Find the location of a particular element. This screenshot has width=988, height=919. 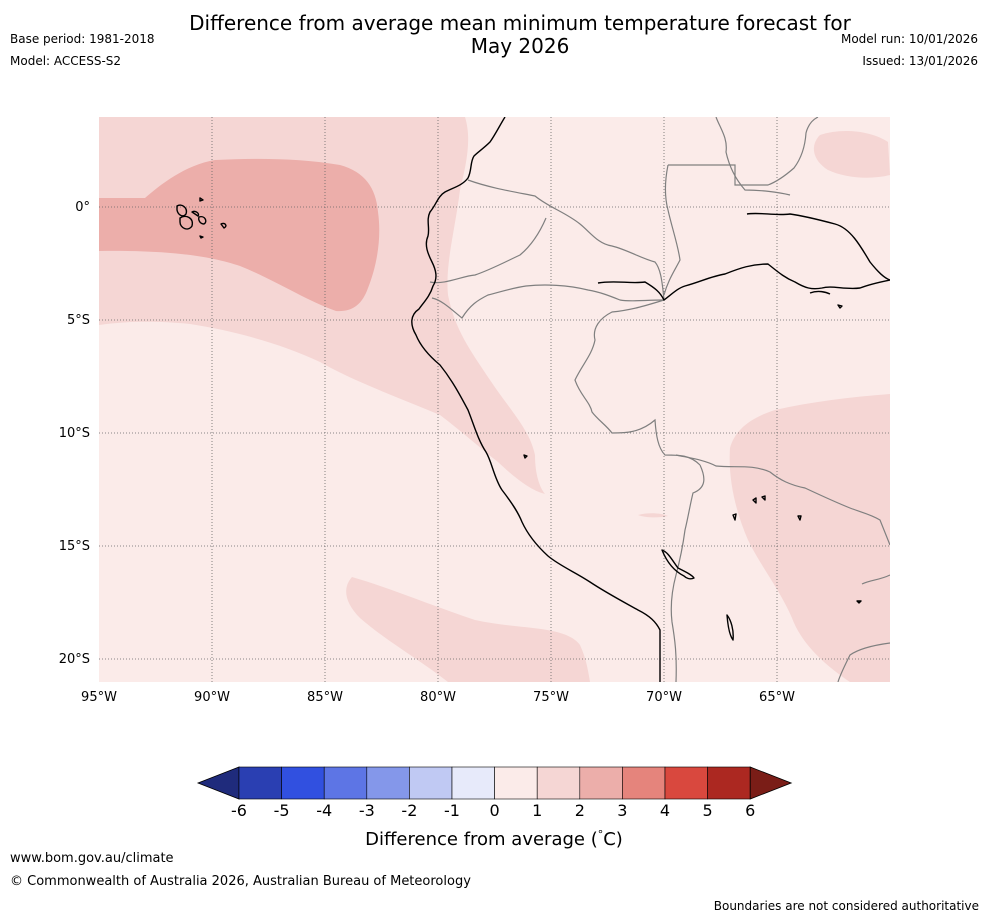

lon-label: 75°W is located at coordinates (551, 697).